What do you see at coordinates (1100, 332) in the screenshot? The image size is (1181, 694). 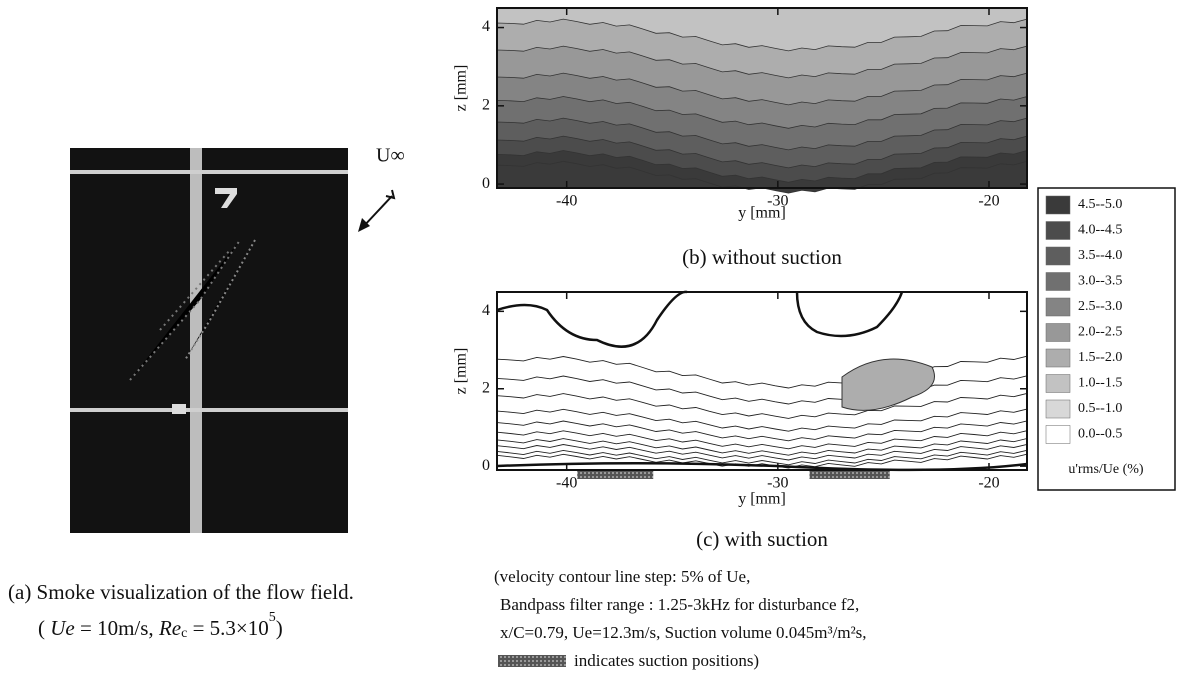 I see `legend-label: 2.0--2.5` at bounding box center [1100, 332].